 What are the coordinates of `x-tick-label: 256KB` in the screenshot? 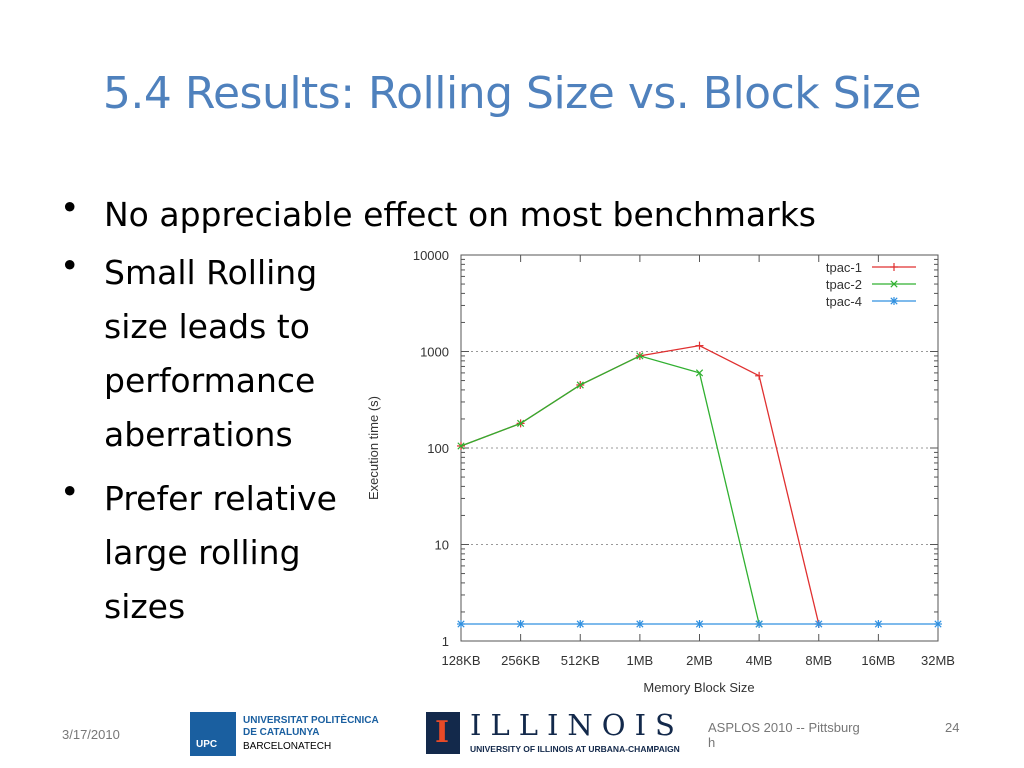 It's located at (520, 660).